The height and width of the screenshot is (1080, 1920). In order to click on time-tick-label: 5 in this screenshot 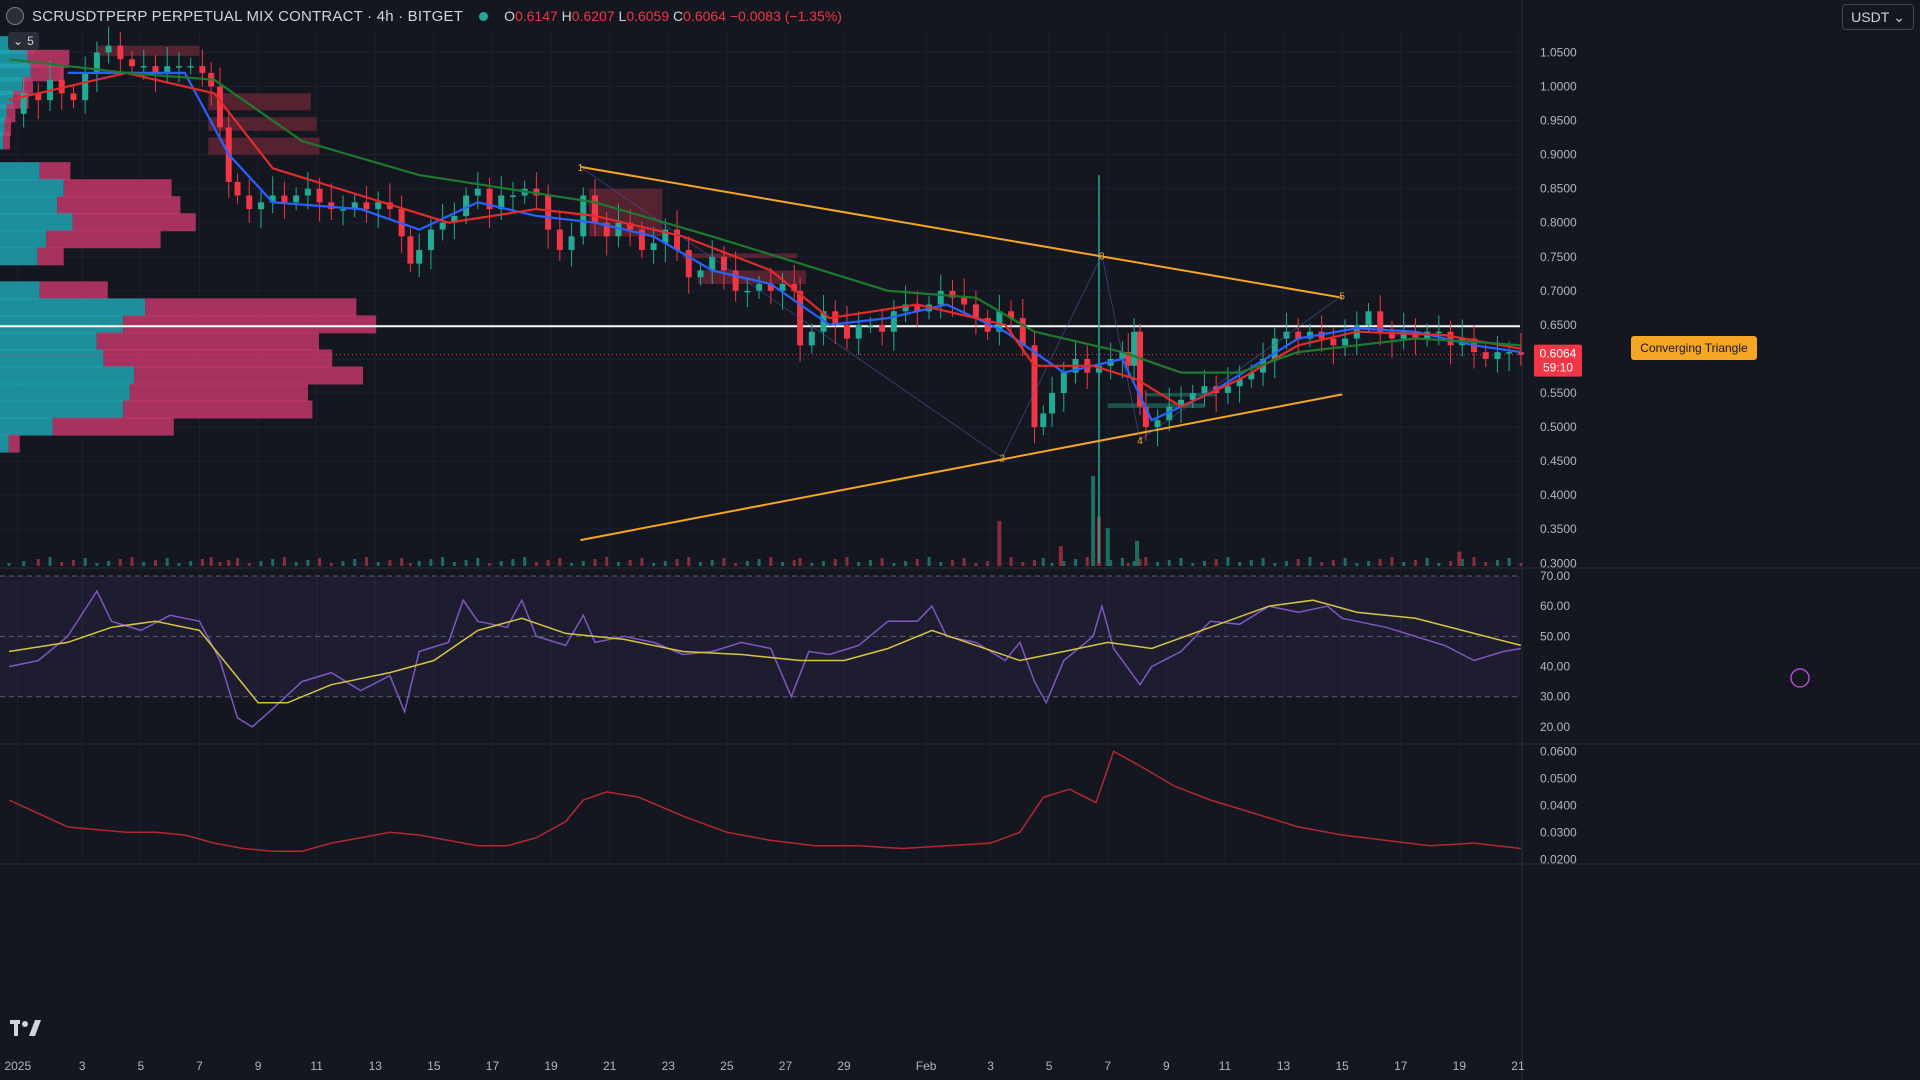, I will do `click(141, 1066)`.